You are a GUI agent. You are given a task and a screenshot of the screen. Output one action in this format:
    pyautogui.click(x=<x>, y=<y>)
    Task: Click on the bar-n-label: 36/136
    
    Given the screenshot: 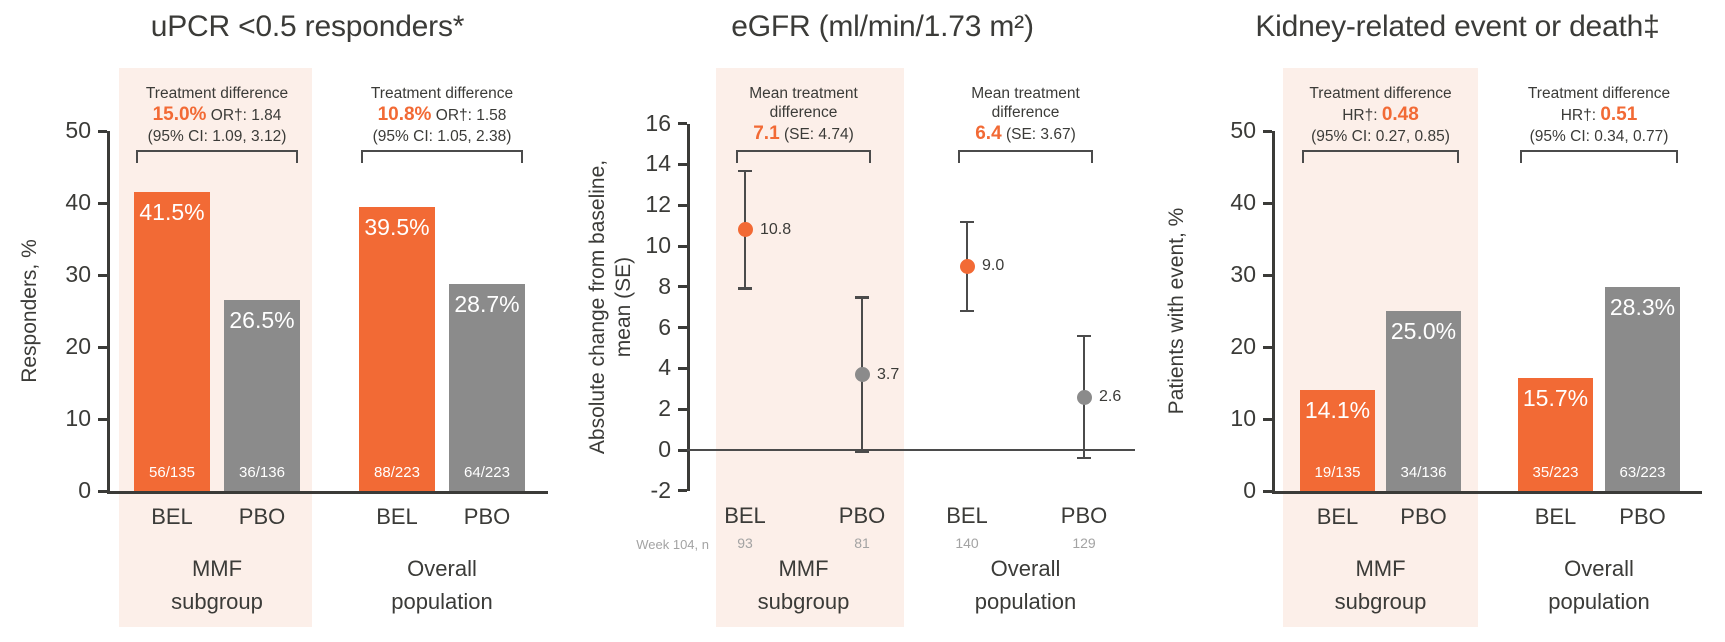 What is the action you would take?
    pyautogui.click(x=262, y=472)
    